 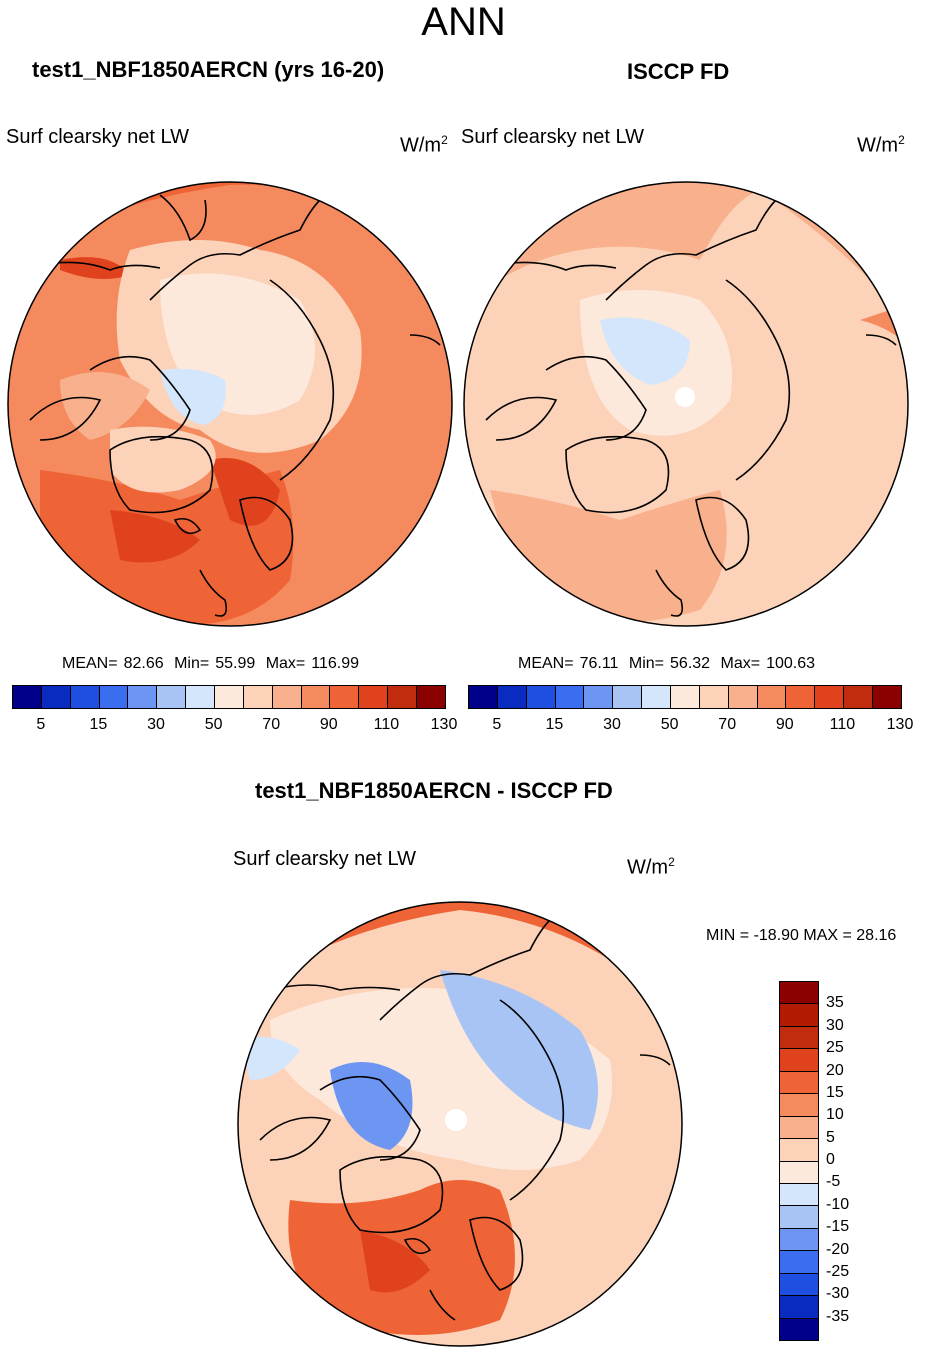 What do you see at coordinates (838, 1316) in the screenshot?
I see `colorbar-tick-label: -35` at bounding box center [838, 1316].